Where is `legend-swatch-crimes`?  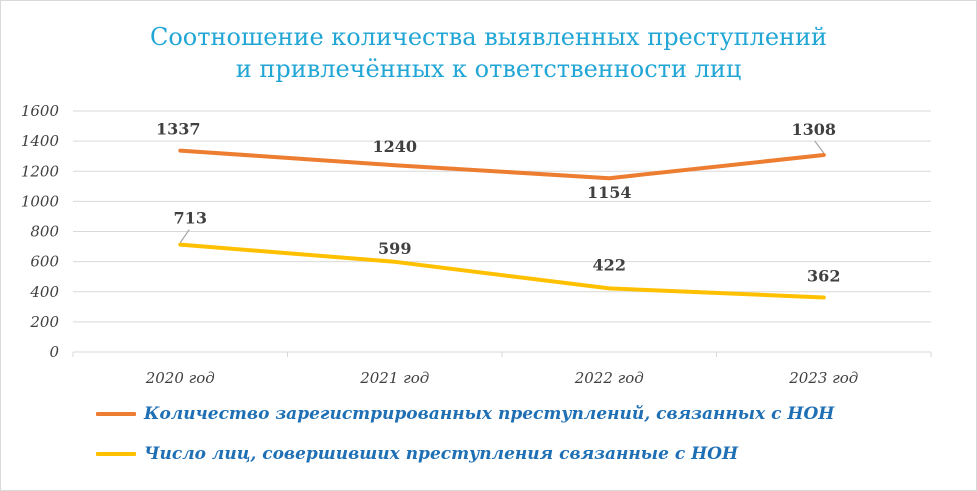 legend-swatch-crimes is located at coordinates (116, 414).